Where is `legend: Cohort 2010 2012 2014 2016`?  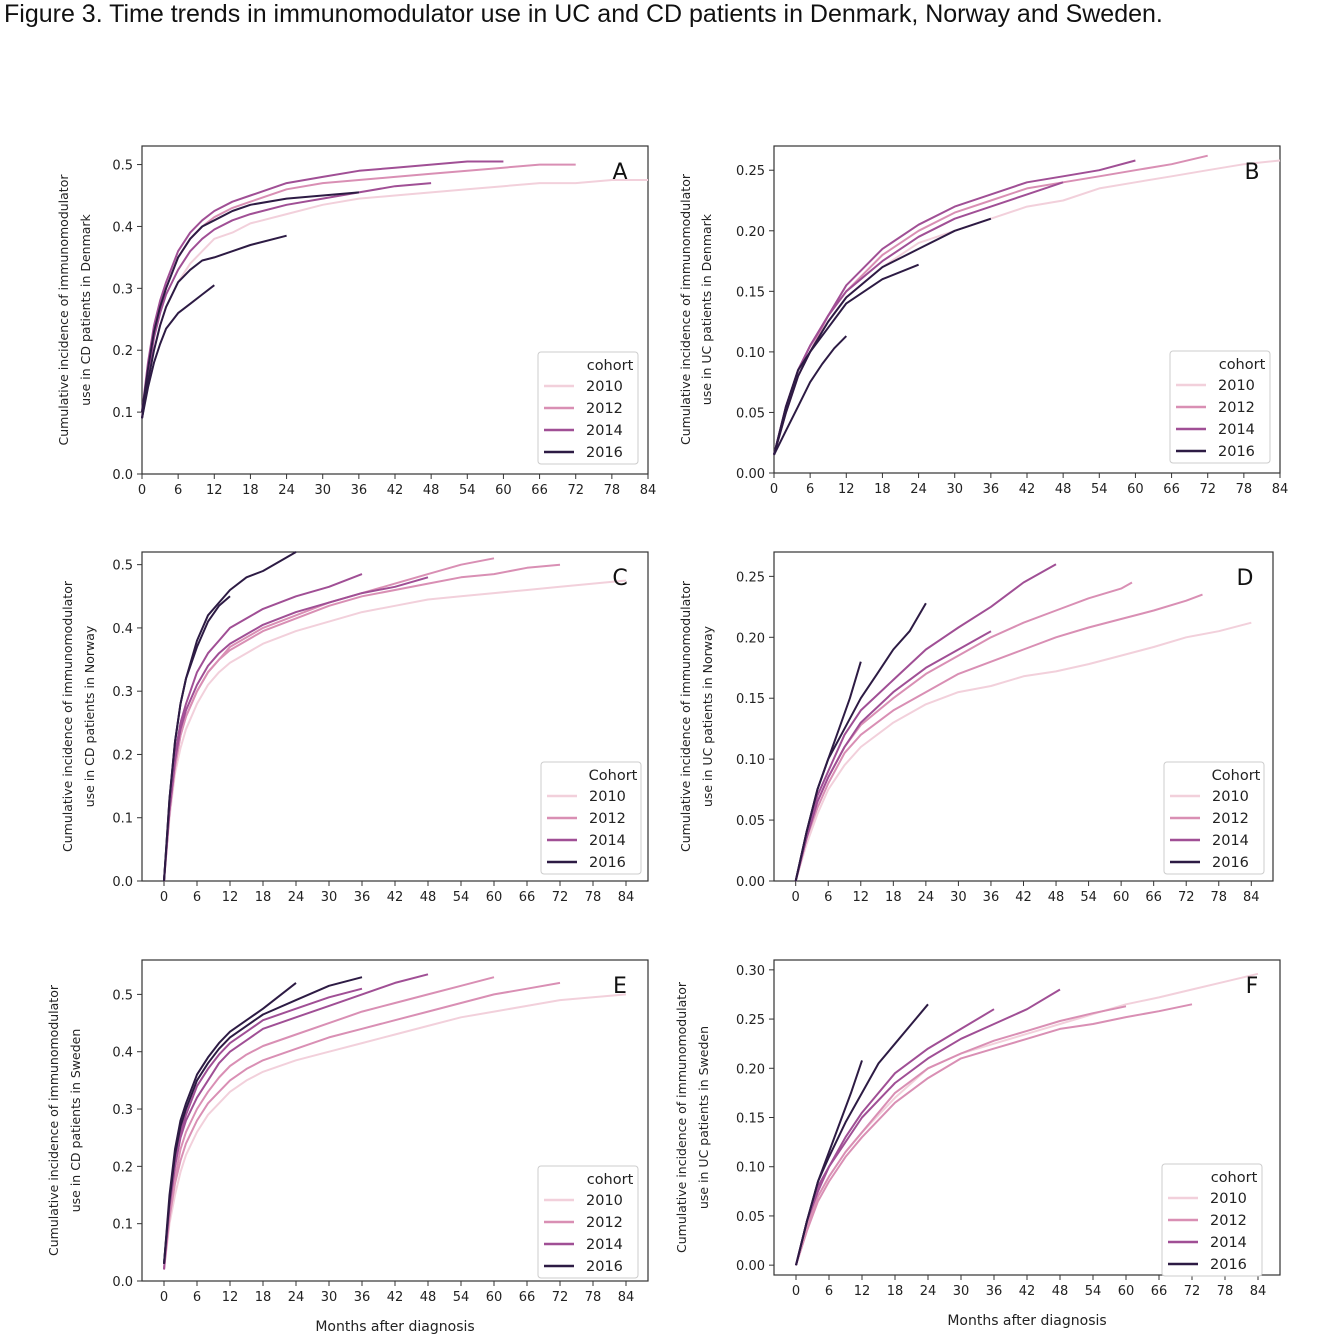 legend: Cohort 2010 2012 2014 2016 is located at coordinates (591, 818).